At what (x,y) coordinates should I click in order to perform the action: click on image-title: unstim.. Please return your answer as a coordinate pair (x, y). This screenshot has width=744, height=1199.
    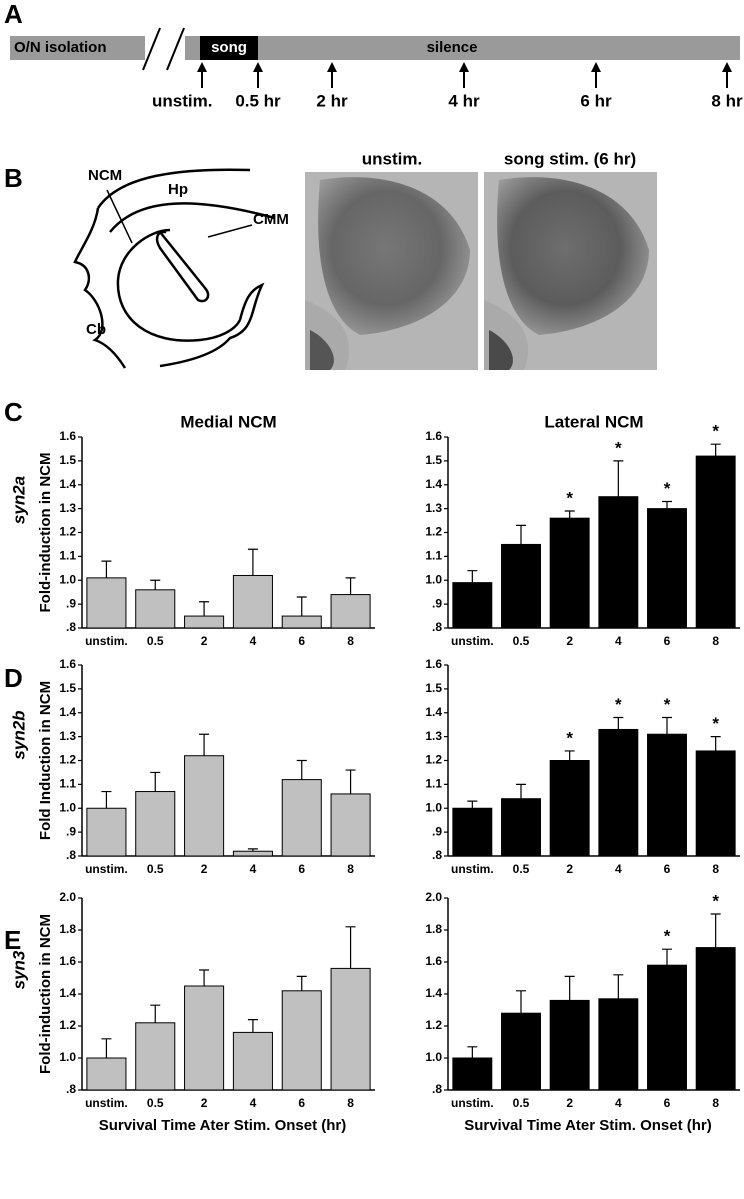
    Looking at the image, I should click on (392, 158).